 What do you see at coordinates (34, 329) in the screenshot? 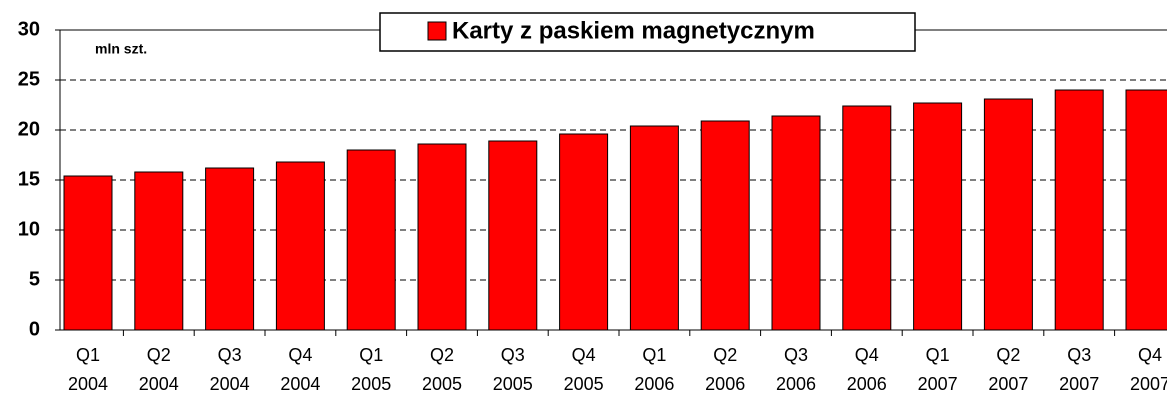
I see `y-tick-label: 0` at bounding box center [34, 329].